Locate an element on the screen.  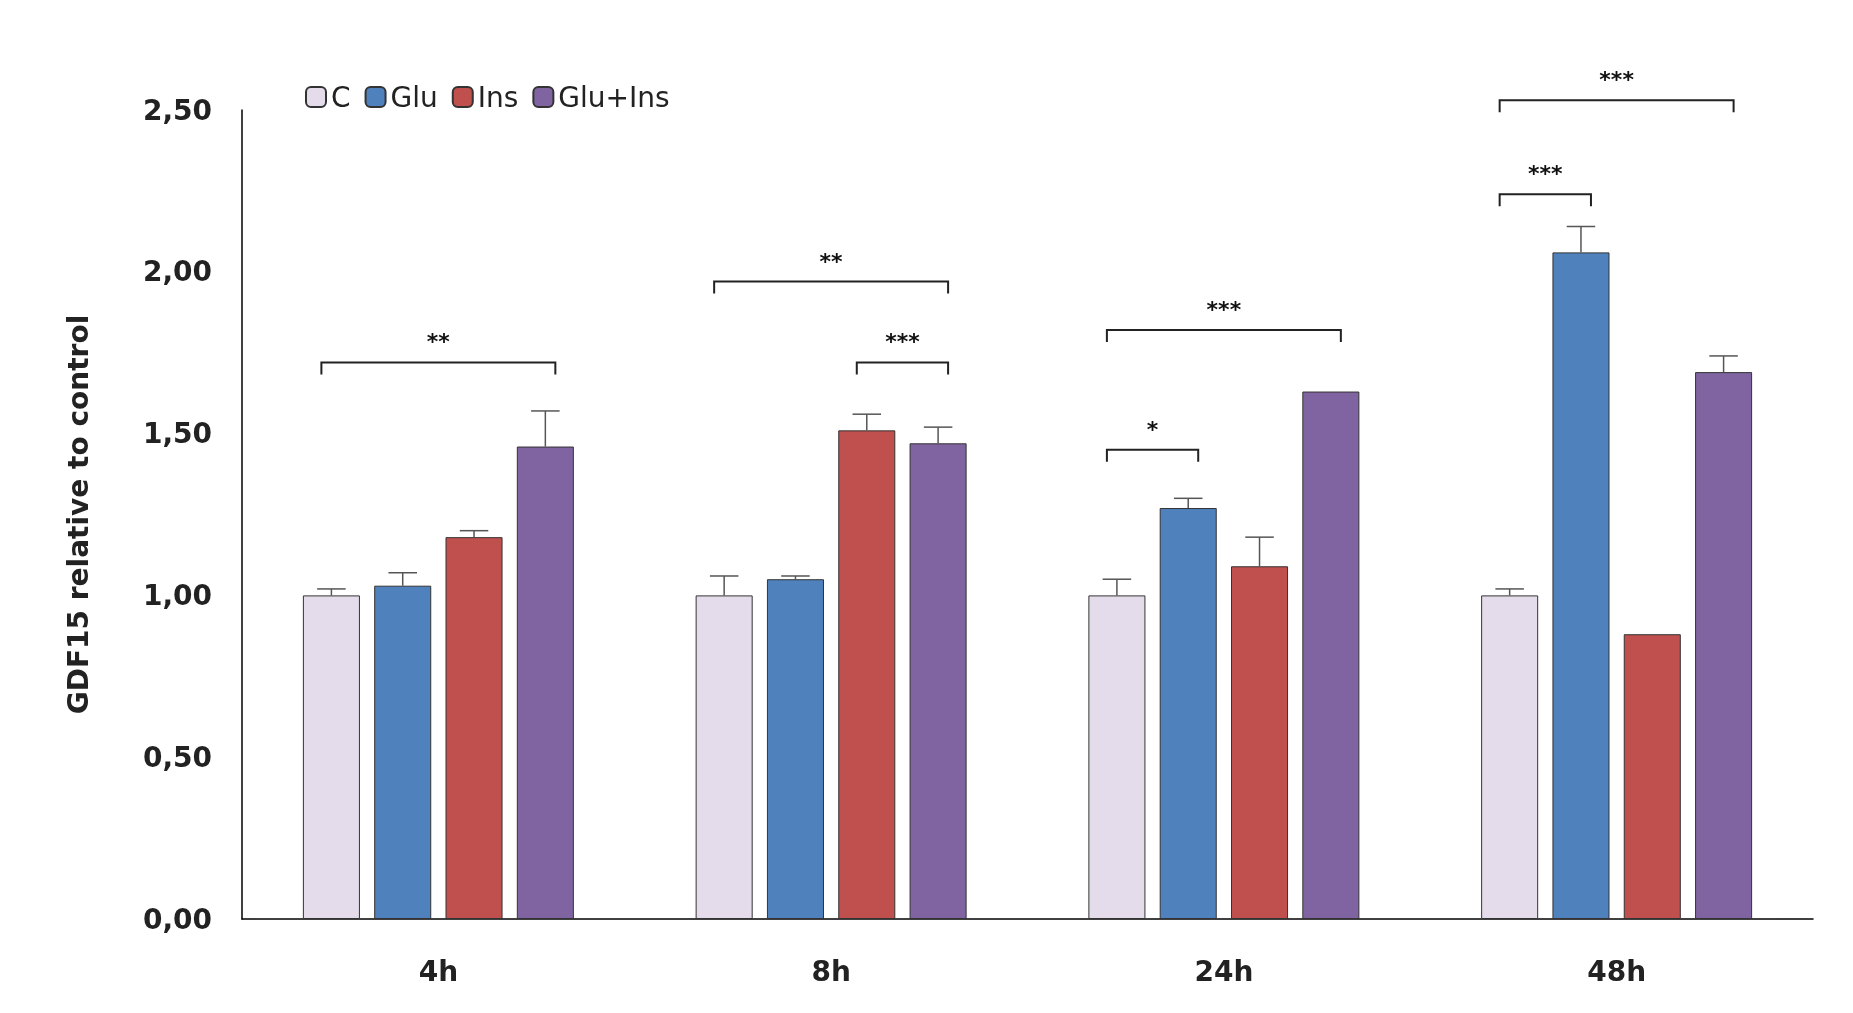
legend-label: Glu is located at coordinates (414, 97).